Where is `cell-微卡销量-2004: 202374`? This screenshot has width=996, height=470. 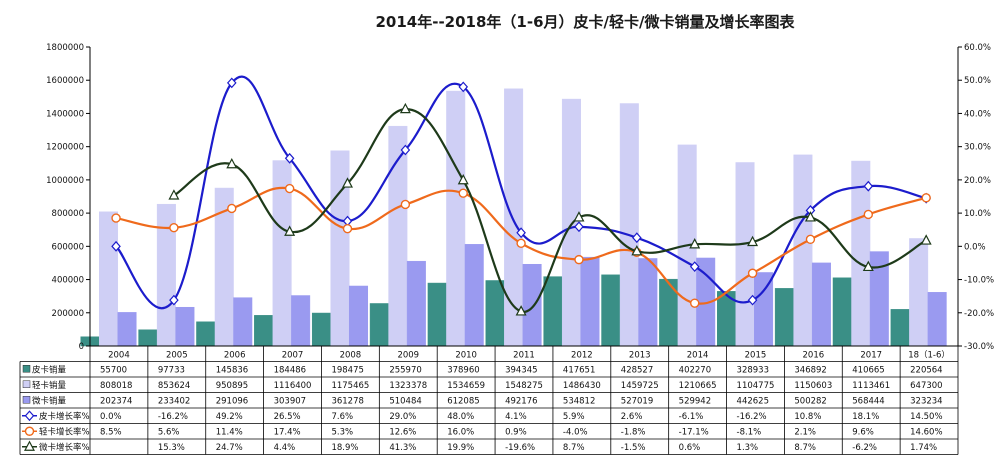
cell-微卡销量-2004: 202374 is located at coordinates (116, 401).